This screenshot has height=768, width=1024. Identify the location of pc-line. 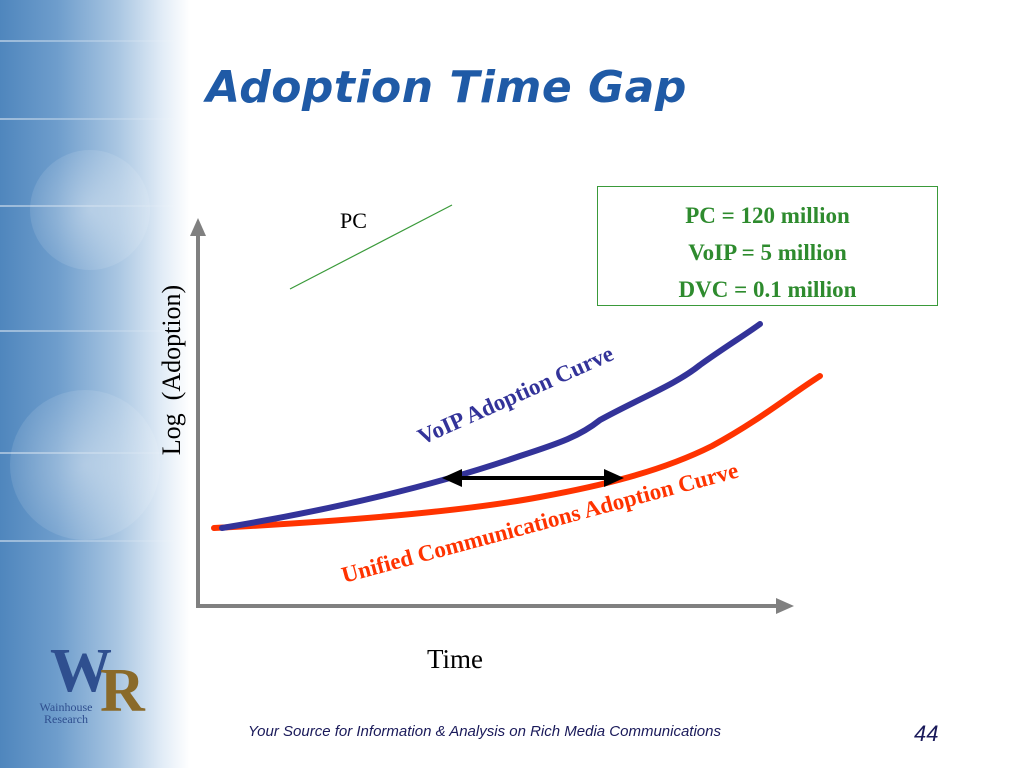
(371, 247).